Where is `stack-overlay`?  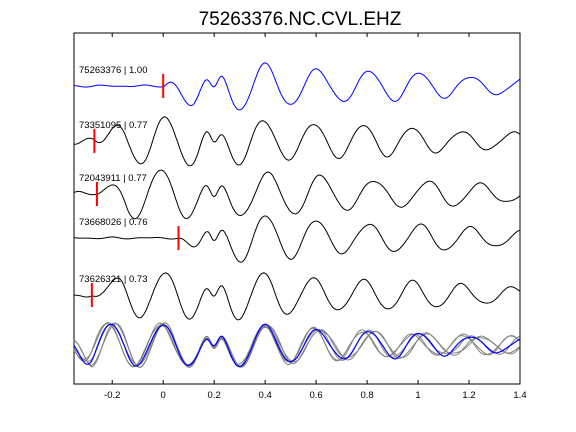 stack-overlay is located at coordinates (296, 345).